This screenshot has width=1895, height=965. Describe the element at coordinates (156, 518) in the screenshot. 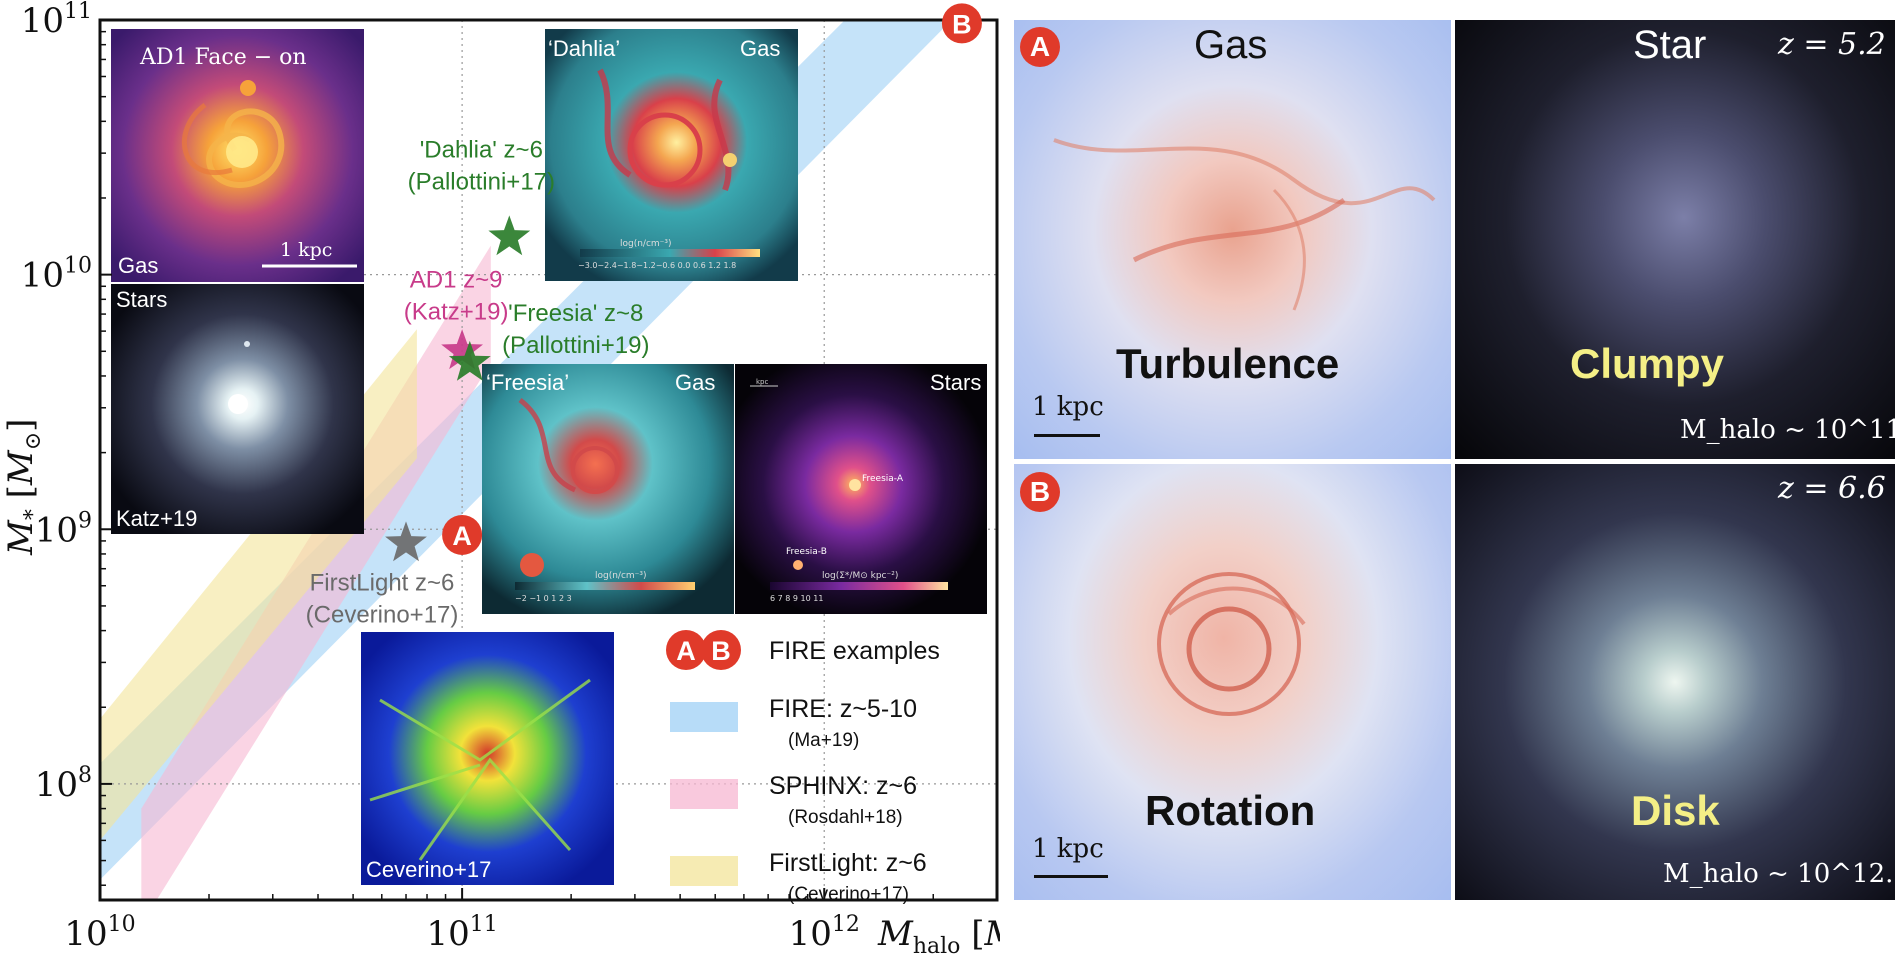

I see `katz-label: Katz+19` at that location.